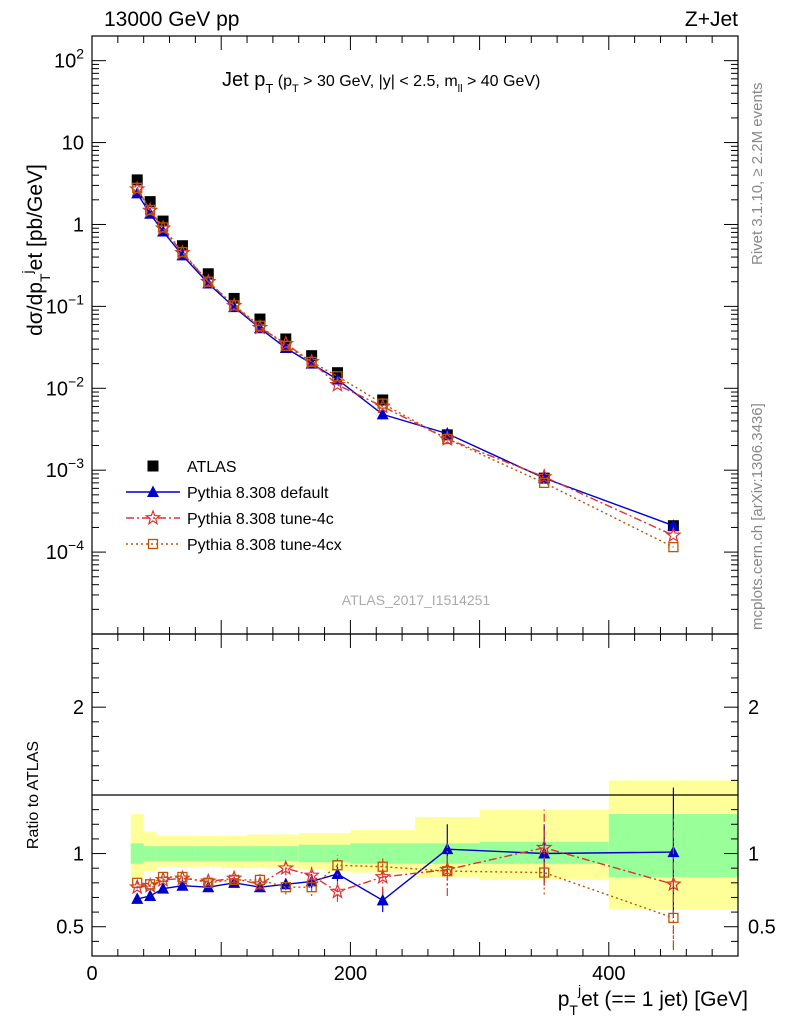 The width and height of the screenshot is (786, 1024). Describe the element at coordinates (78, 708) in the screenshot. I see `lower-y-tick-label: 2` at that location.